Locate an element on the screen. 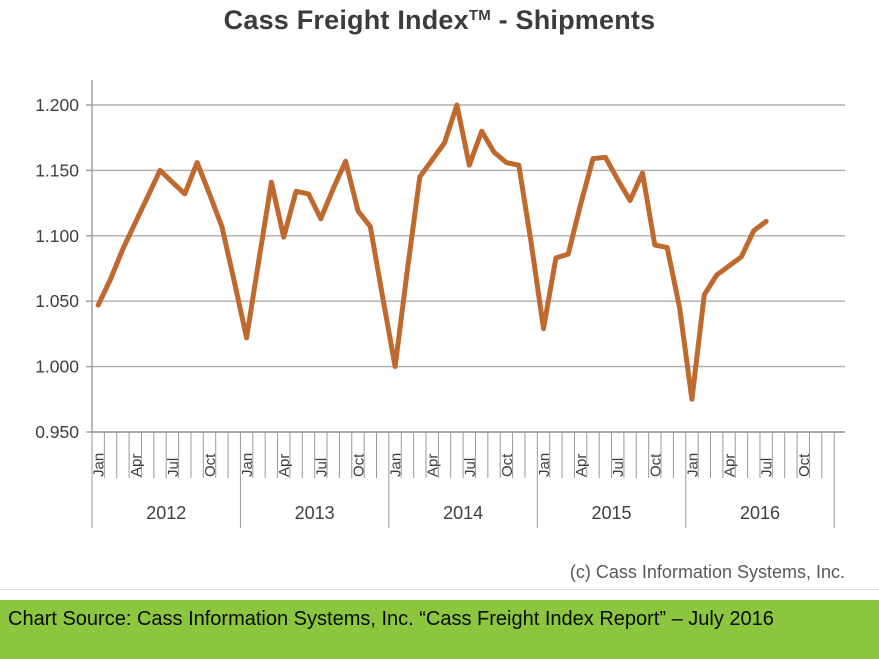  year-label: 2012 is located at coordinates (166, 513).